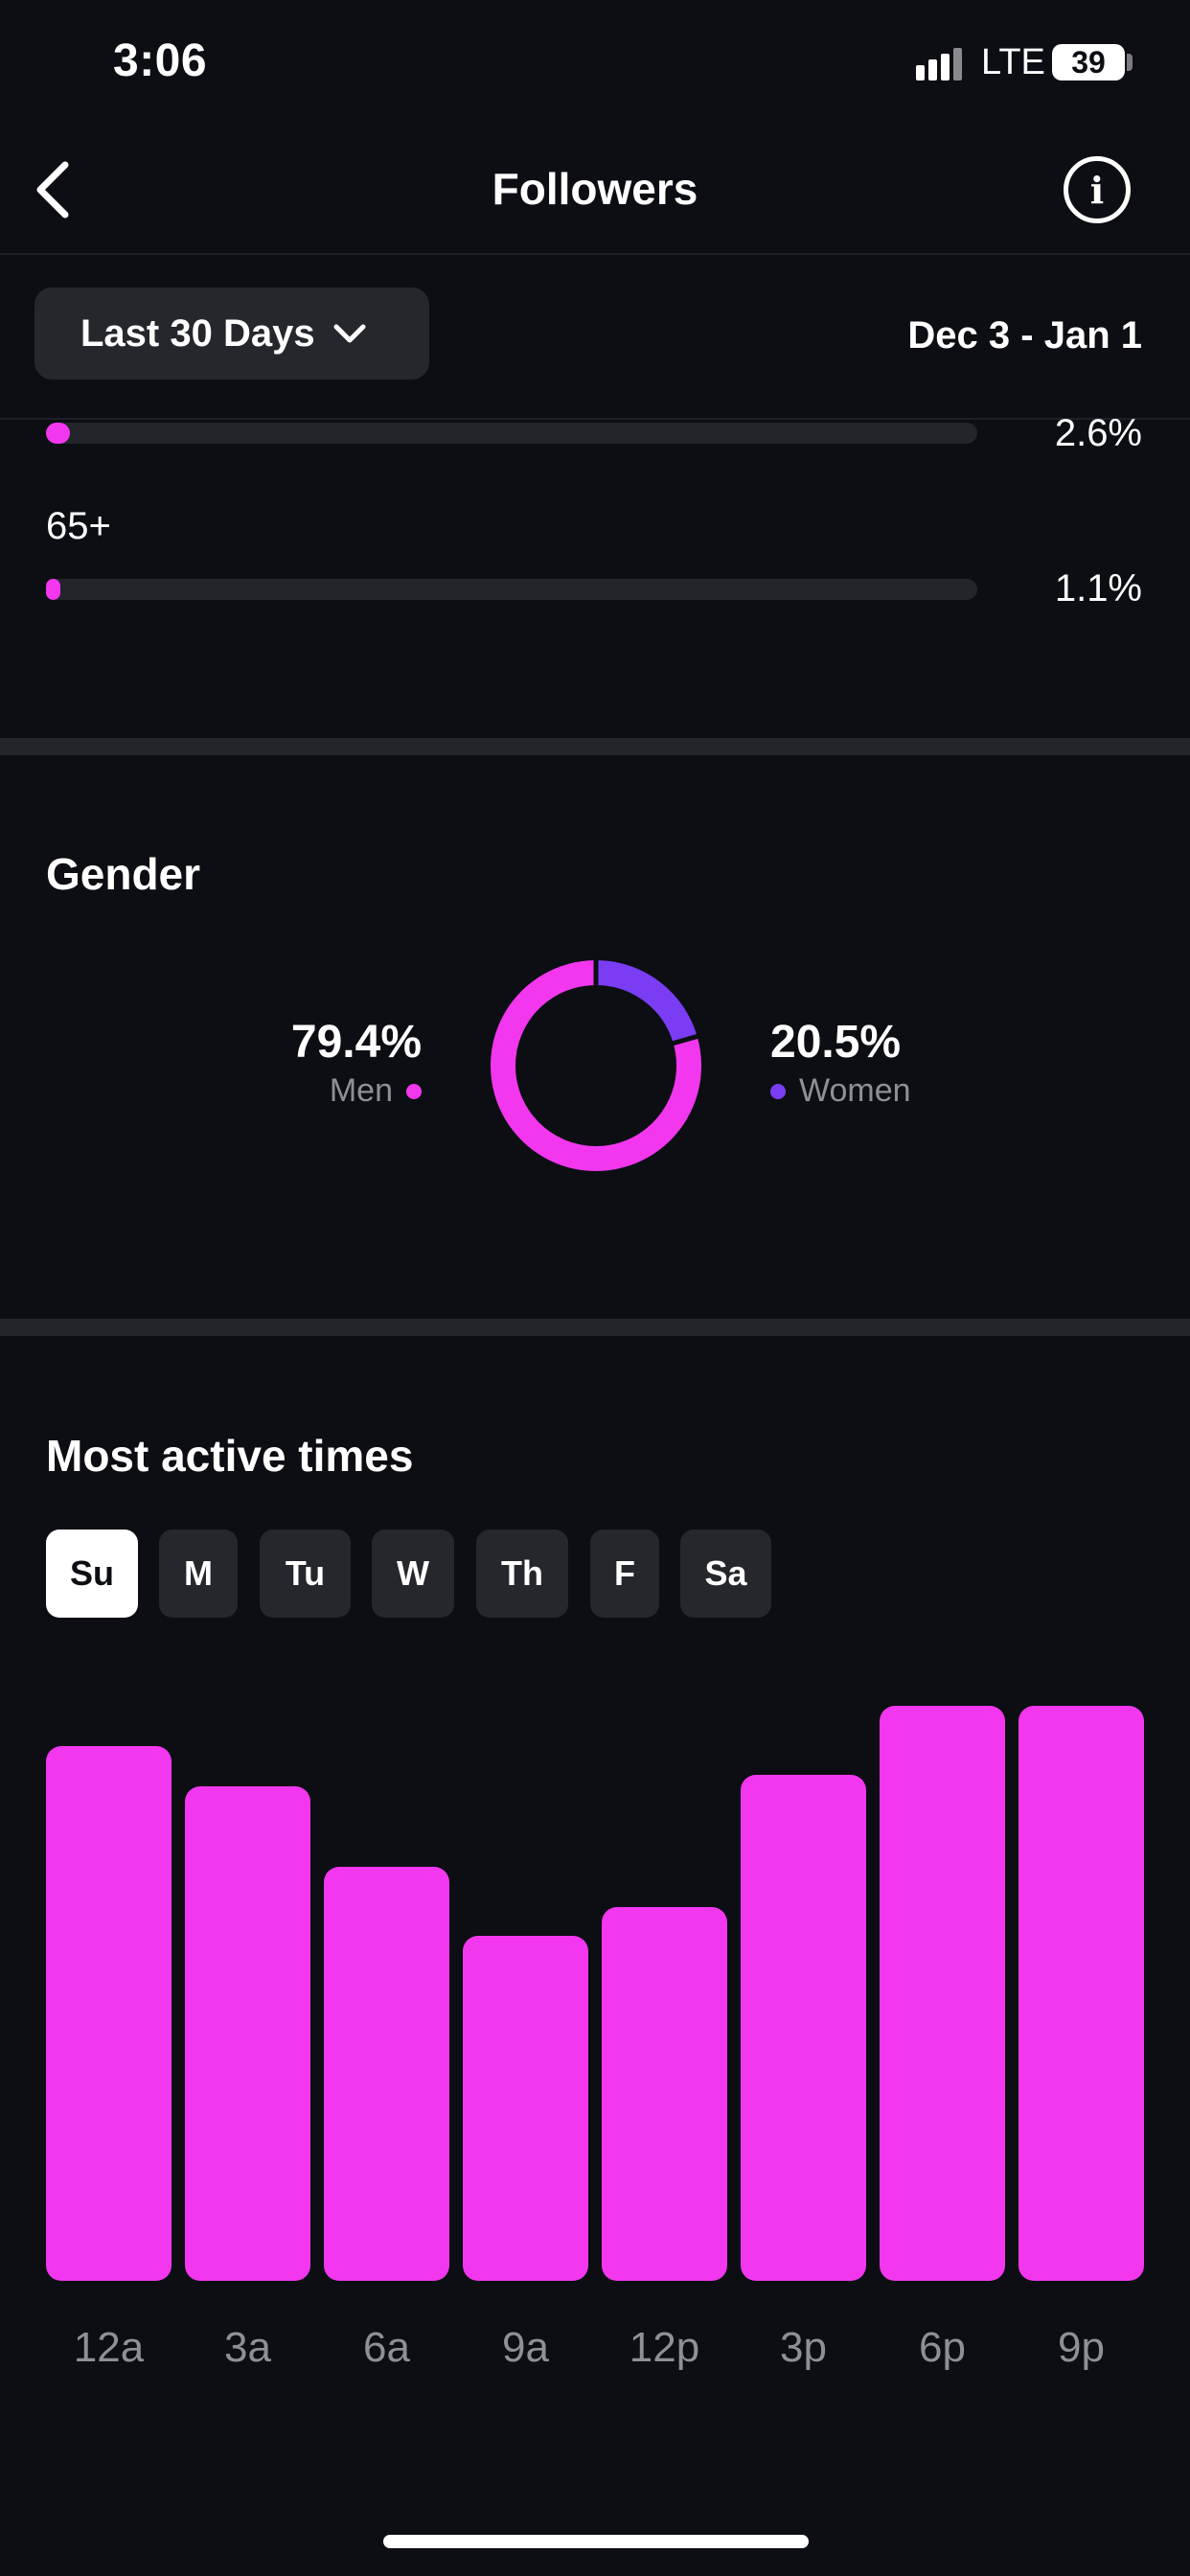  I want to click on women-legend: Women, so click(841, 1091).